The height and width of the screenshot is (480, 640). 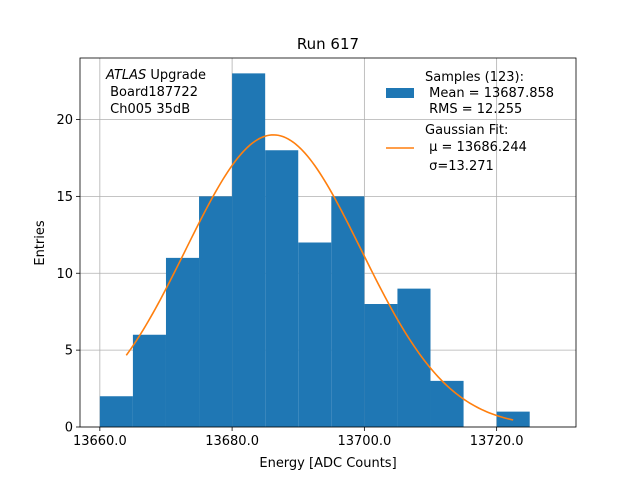 I want to click on x-axis-label: Energy [ADC Counts], so click(x=327, y=463).